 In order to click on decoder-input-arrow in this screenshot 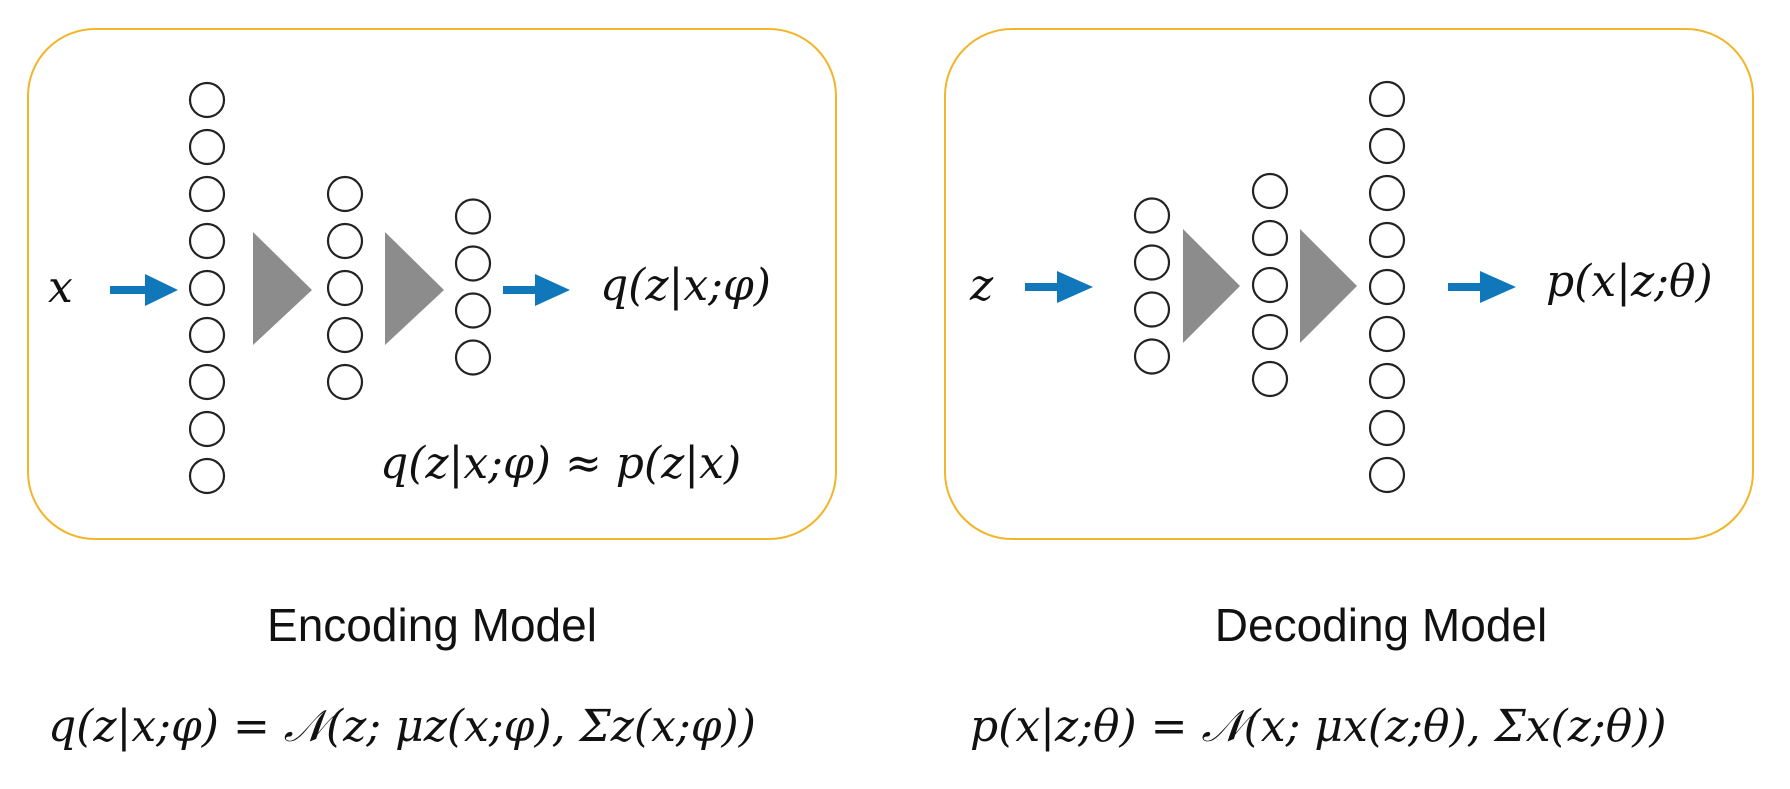, I will do `click(1059, 287)`.